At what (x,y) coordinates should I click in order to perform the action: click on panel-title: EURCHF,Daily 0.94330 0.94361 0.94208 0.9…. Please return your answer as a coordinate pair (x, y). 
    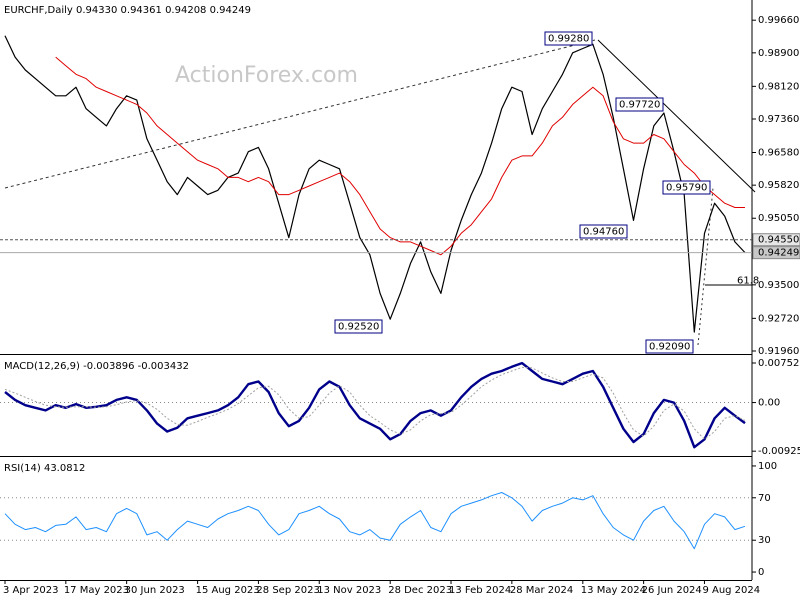
    Looking at the image, I should click on (127, 10).